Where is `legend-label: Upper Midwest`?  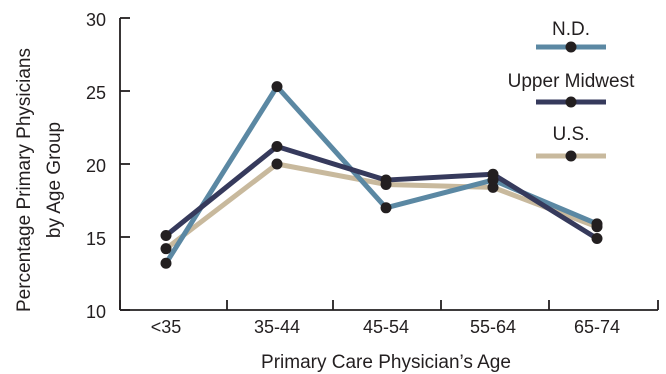 legend-label: Upper Midwest is located at coordinates (571, 81).